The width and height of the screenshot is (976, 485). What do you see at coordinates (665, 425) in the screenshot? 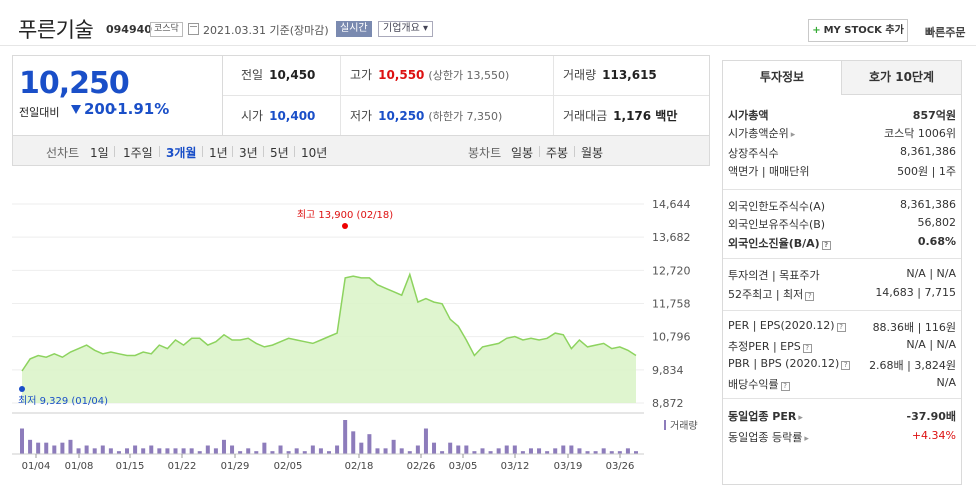
I see `volume-legend-mark` at bounding box center [665, 425].